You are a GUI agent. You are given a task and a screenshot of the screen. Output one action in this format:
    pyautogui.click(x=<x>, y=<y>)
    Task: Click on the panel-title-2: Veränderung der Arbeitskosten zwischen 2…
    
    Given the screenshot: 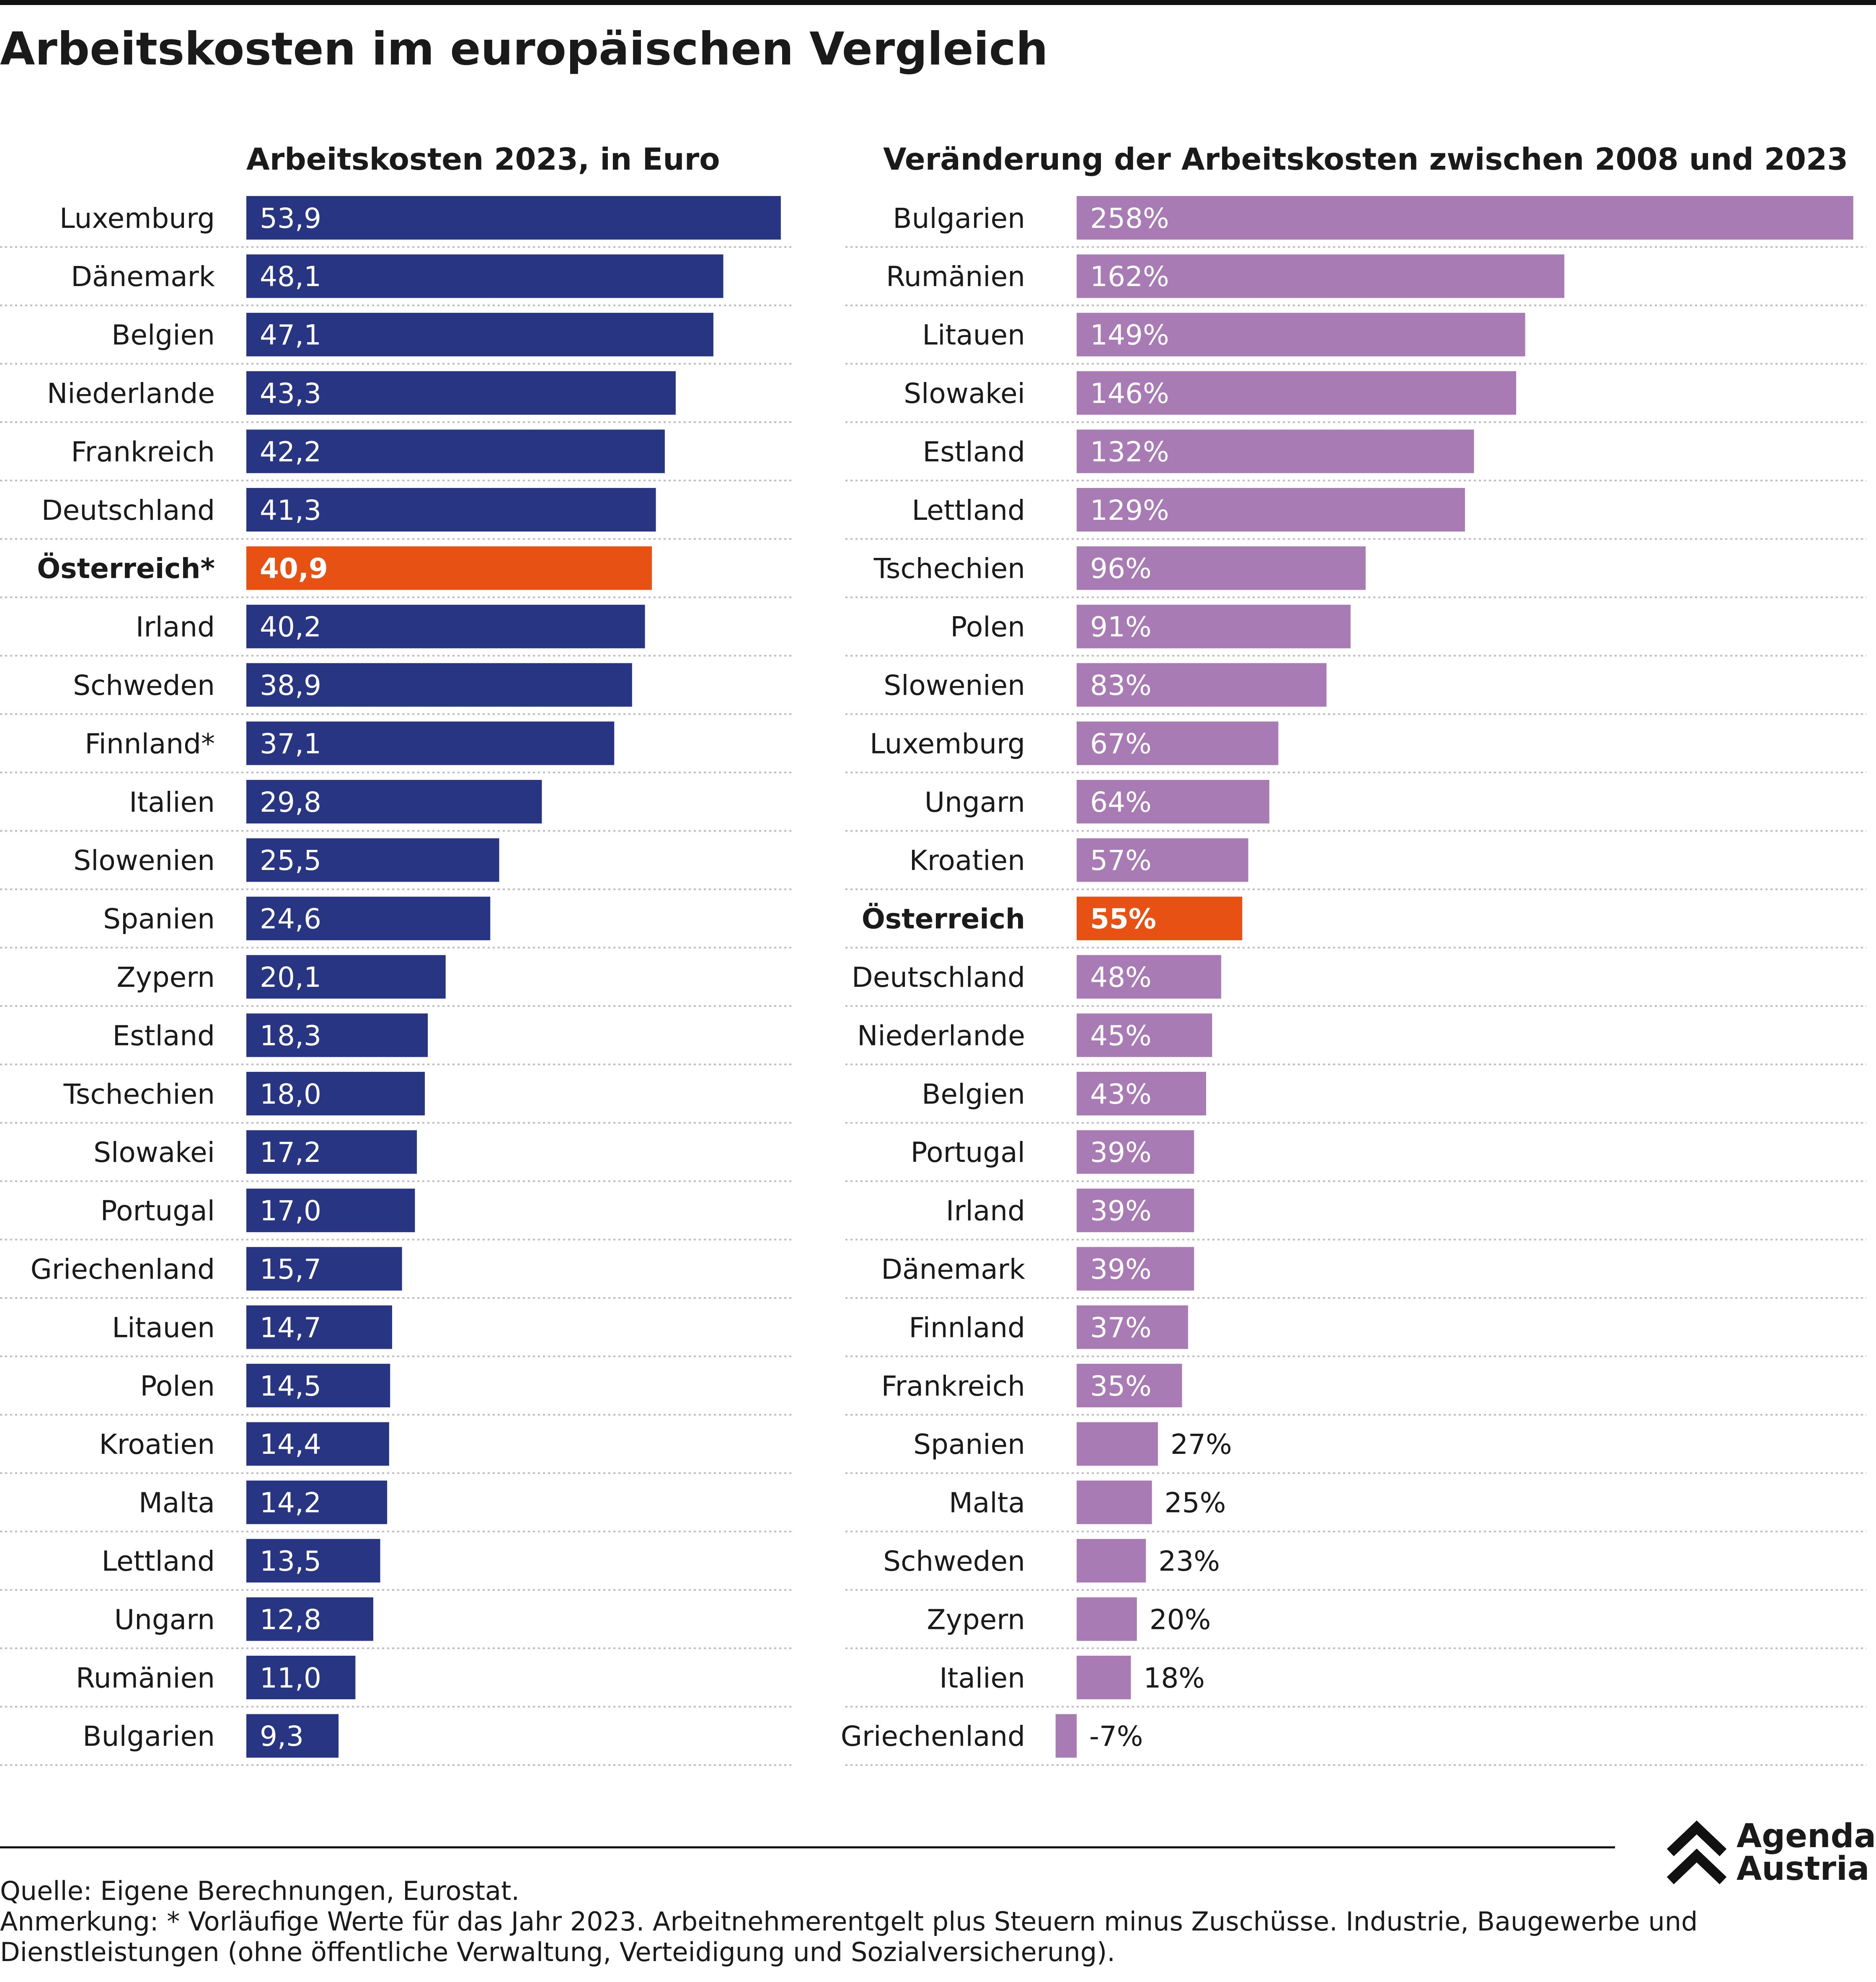 What is the action you would take?
    pyautogui.click(x=1365, y=159)
    